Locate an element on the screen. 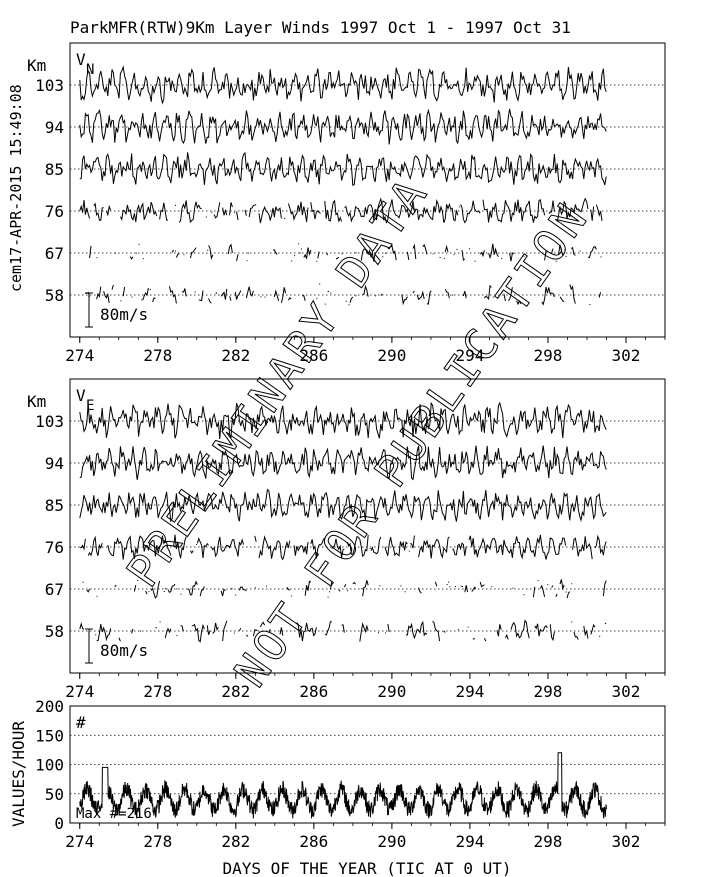 This screenshot has width=704, height=877. count-marker: # is located at coordinates (81, 722).